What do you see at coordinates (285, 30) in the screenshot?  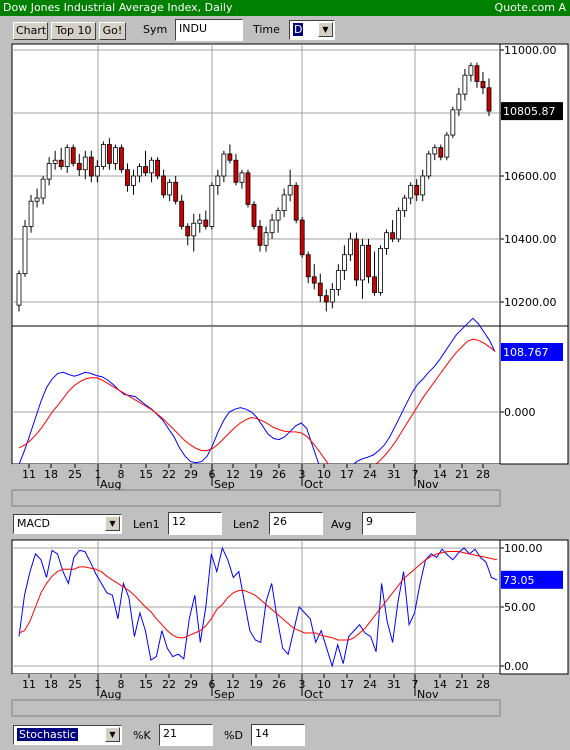 I see `toolbar: Chart Top 10 Go! Sym INDU Time D ▼` at bounding box center [285, 30].